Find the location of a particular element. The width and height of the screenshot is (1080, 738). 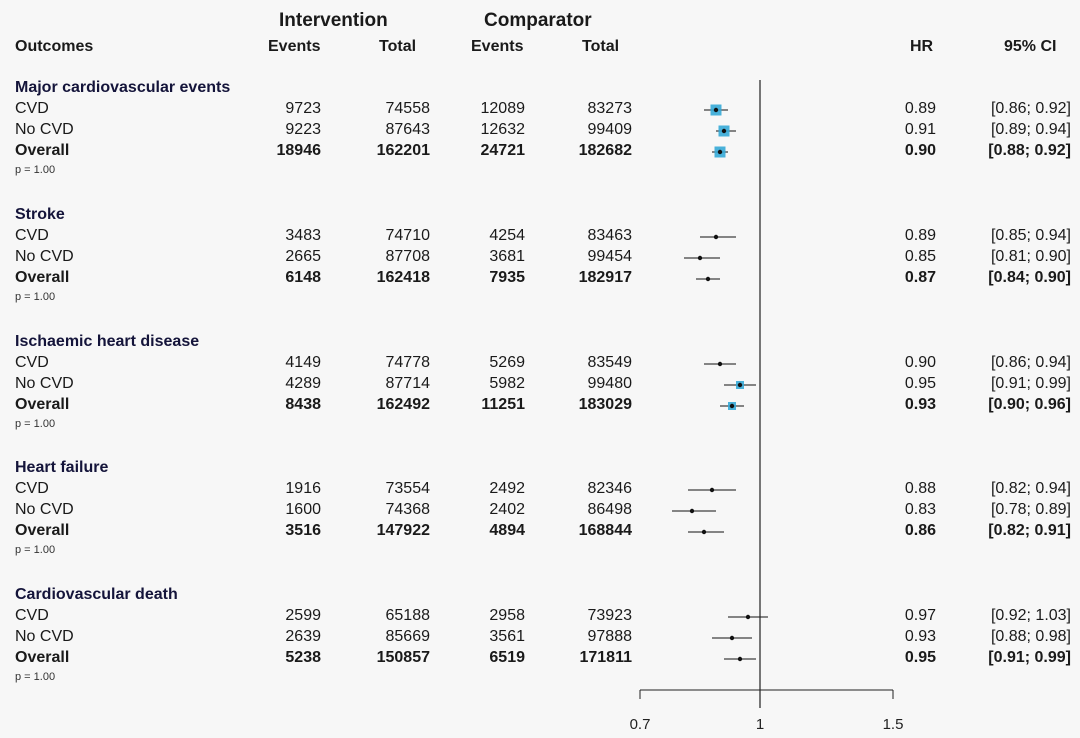

section-title: Stroke is located at coordinates (40, 214).